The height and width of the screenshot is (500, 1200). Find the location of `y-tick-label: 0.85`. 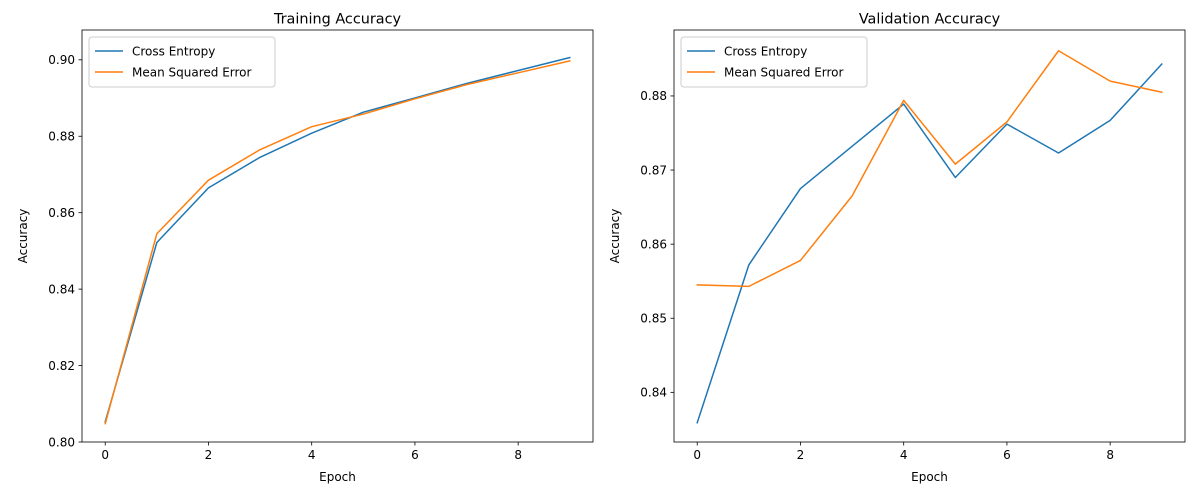

y-tick-label: 0.85 is located at coordinates (653, 319).